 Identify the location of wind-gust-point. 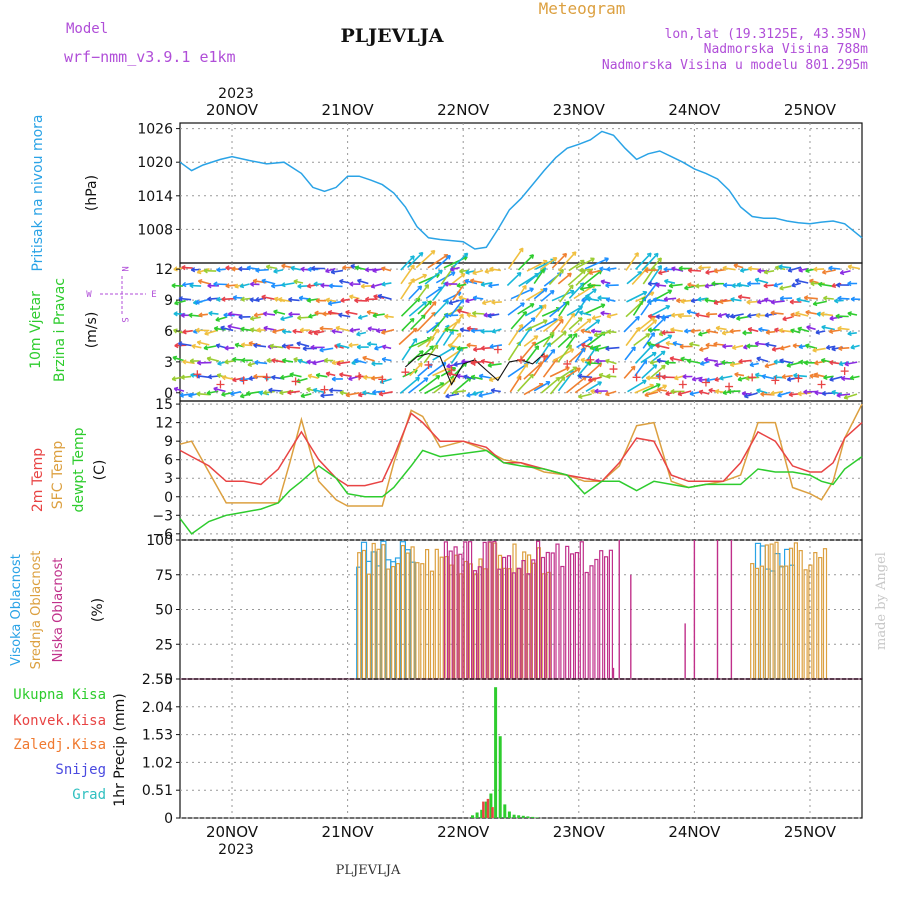
(844, 371).